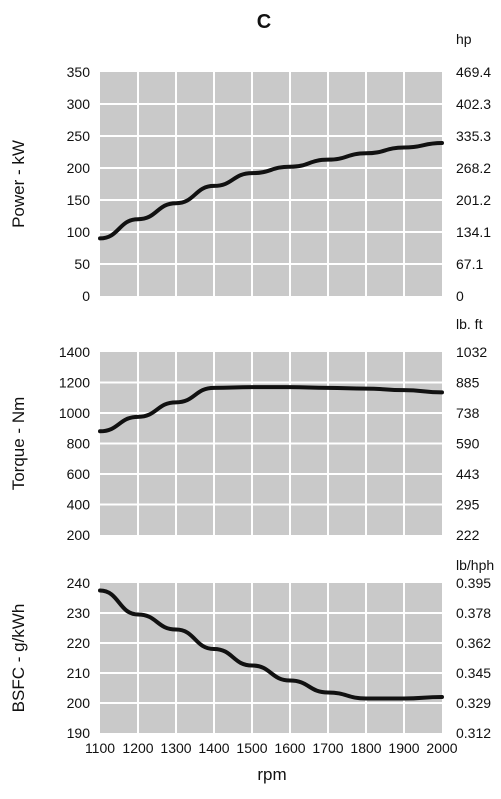 The width and height of the screenshot is (501, 799). I want to click on right-y-tick-label: 222, so click(468, 535).